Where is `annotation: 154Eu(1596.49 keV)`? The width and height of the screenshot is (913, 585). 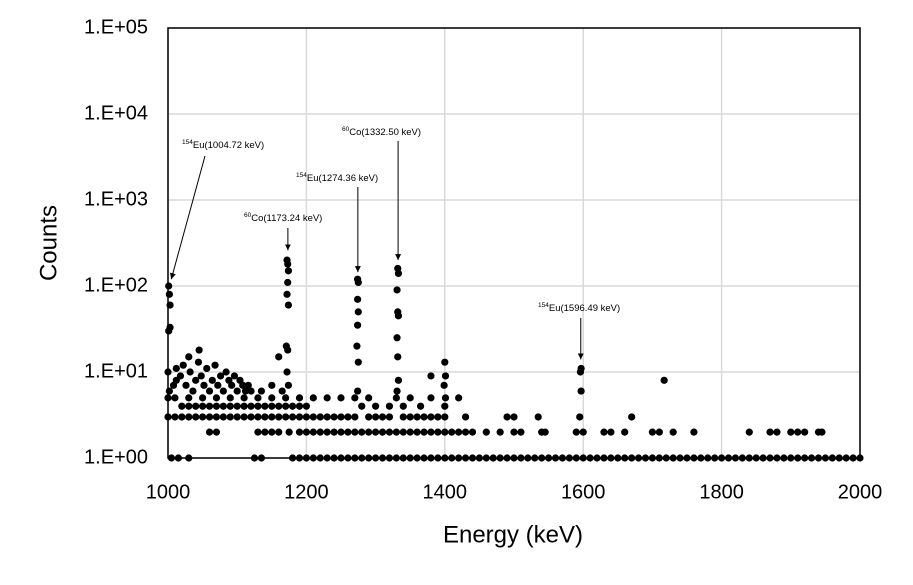
annotation: 154Eu(1596.49 keV) is located at coordinates (579, 308).